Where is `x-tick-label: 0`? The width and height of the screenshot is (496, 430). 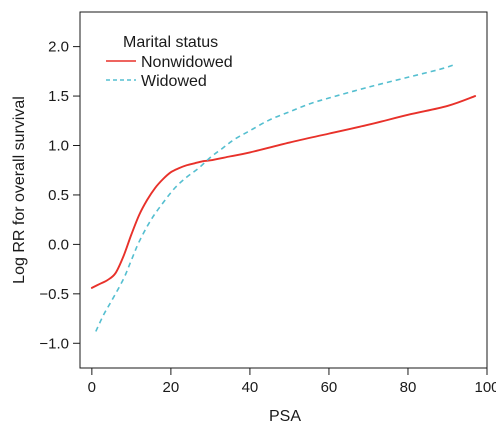
x-tick-label: 0 is located at coordinates (92, 387).